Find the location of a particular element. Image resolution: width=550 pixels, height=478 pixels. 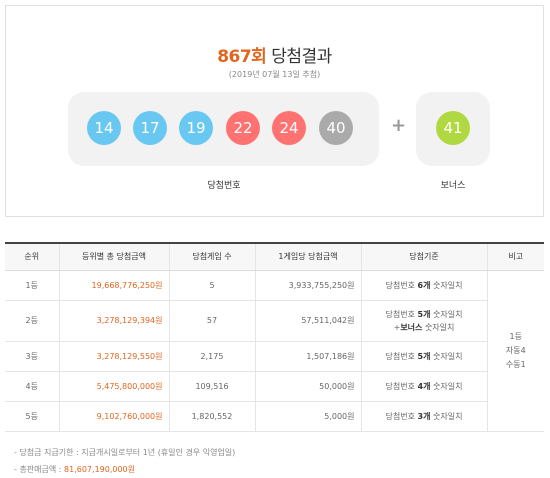

winner-count-cell: 57 is located at coordinates (211, 321).